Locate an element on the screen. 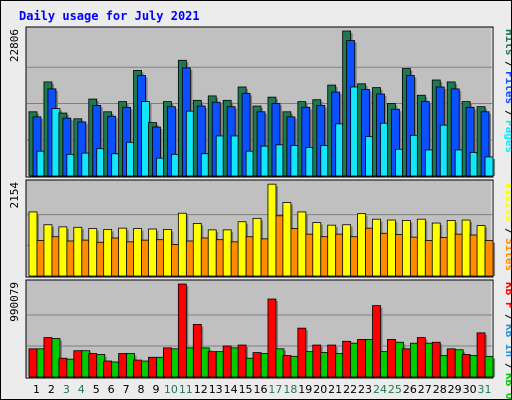 Image resolution: width=512 pixels, height=400 pixels. day-label: 16 is located at coordinates (261, 389).